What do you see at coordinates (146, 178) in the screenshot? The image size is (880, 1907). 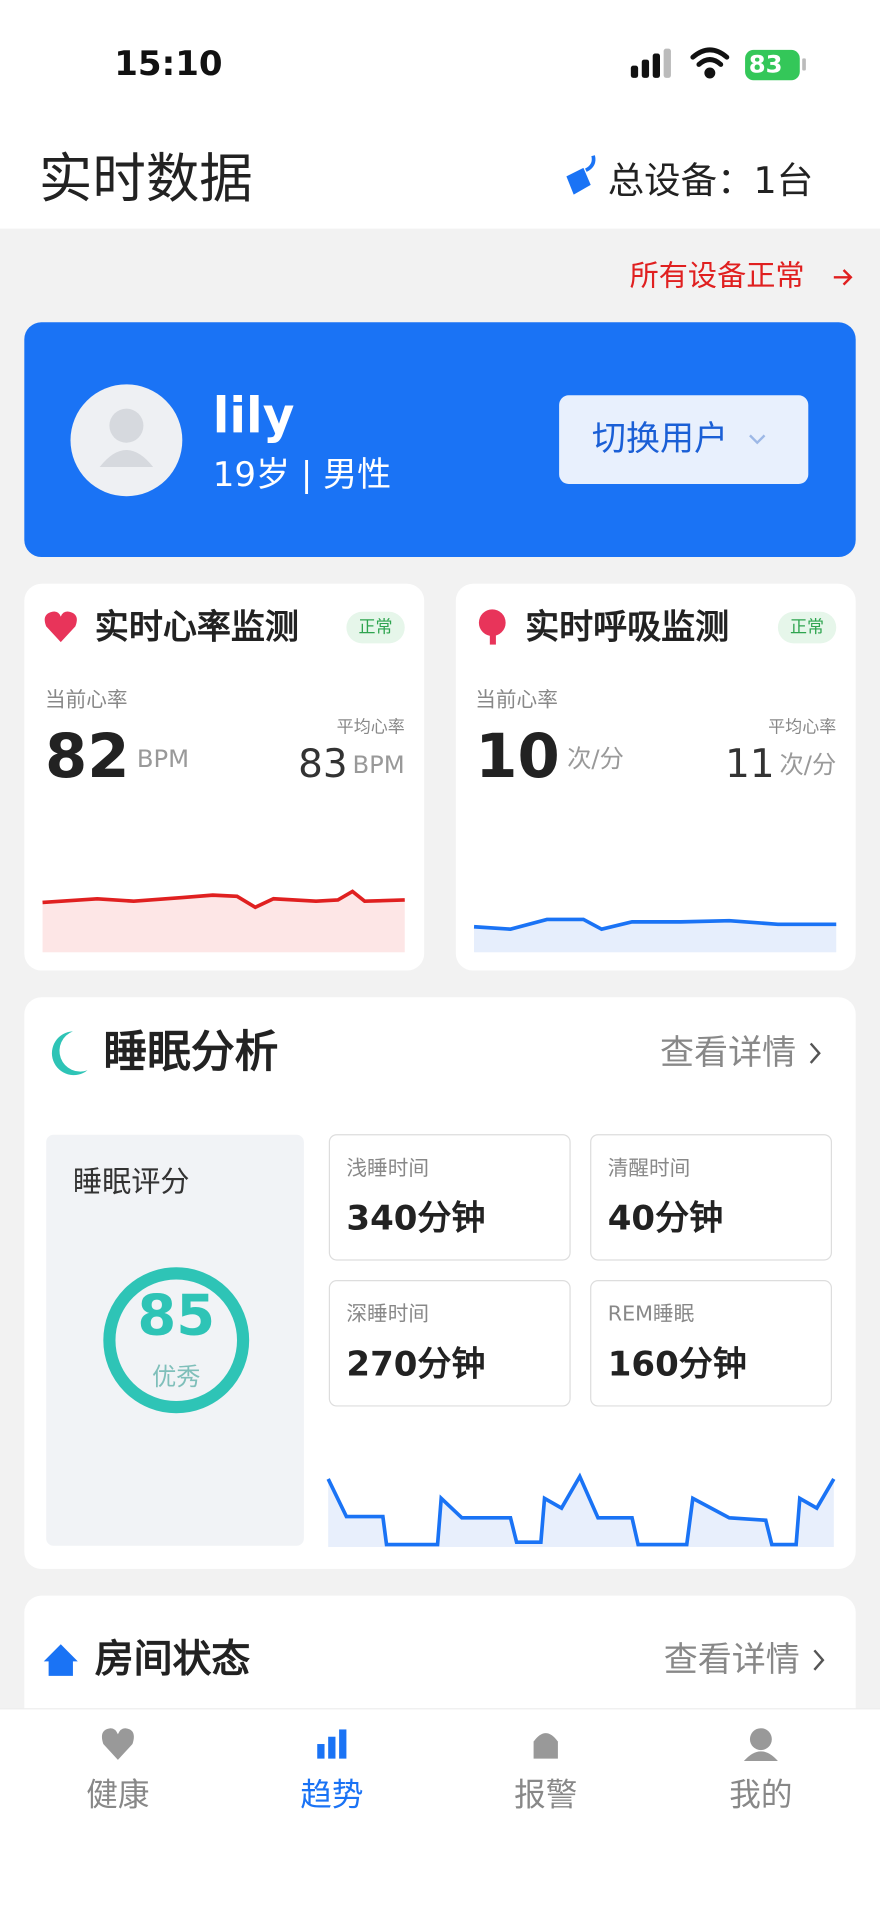 I see `page-title: 实时数据` at bounding box center [146, 178].